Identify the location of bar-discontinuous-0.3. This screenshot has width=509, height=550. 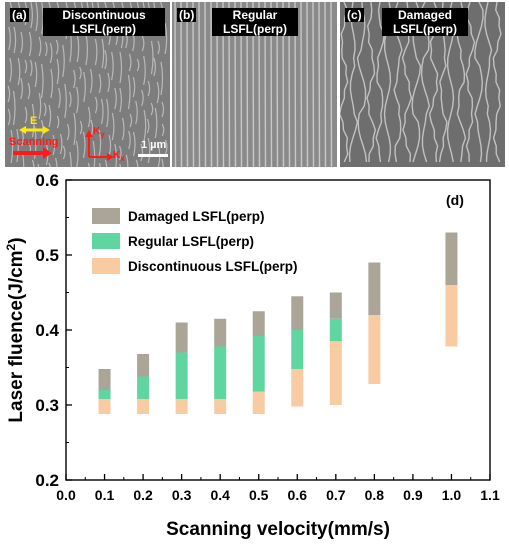
(181, 406).